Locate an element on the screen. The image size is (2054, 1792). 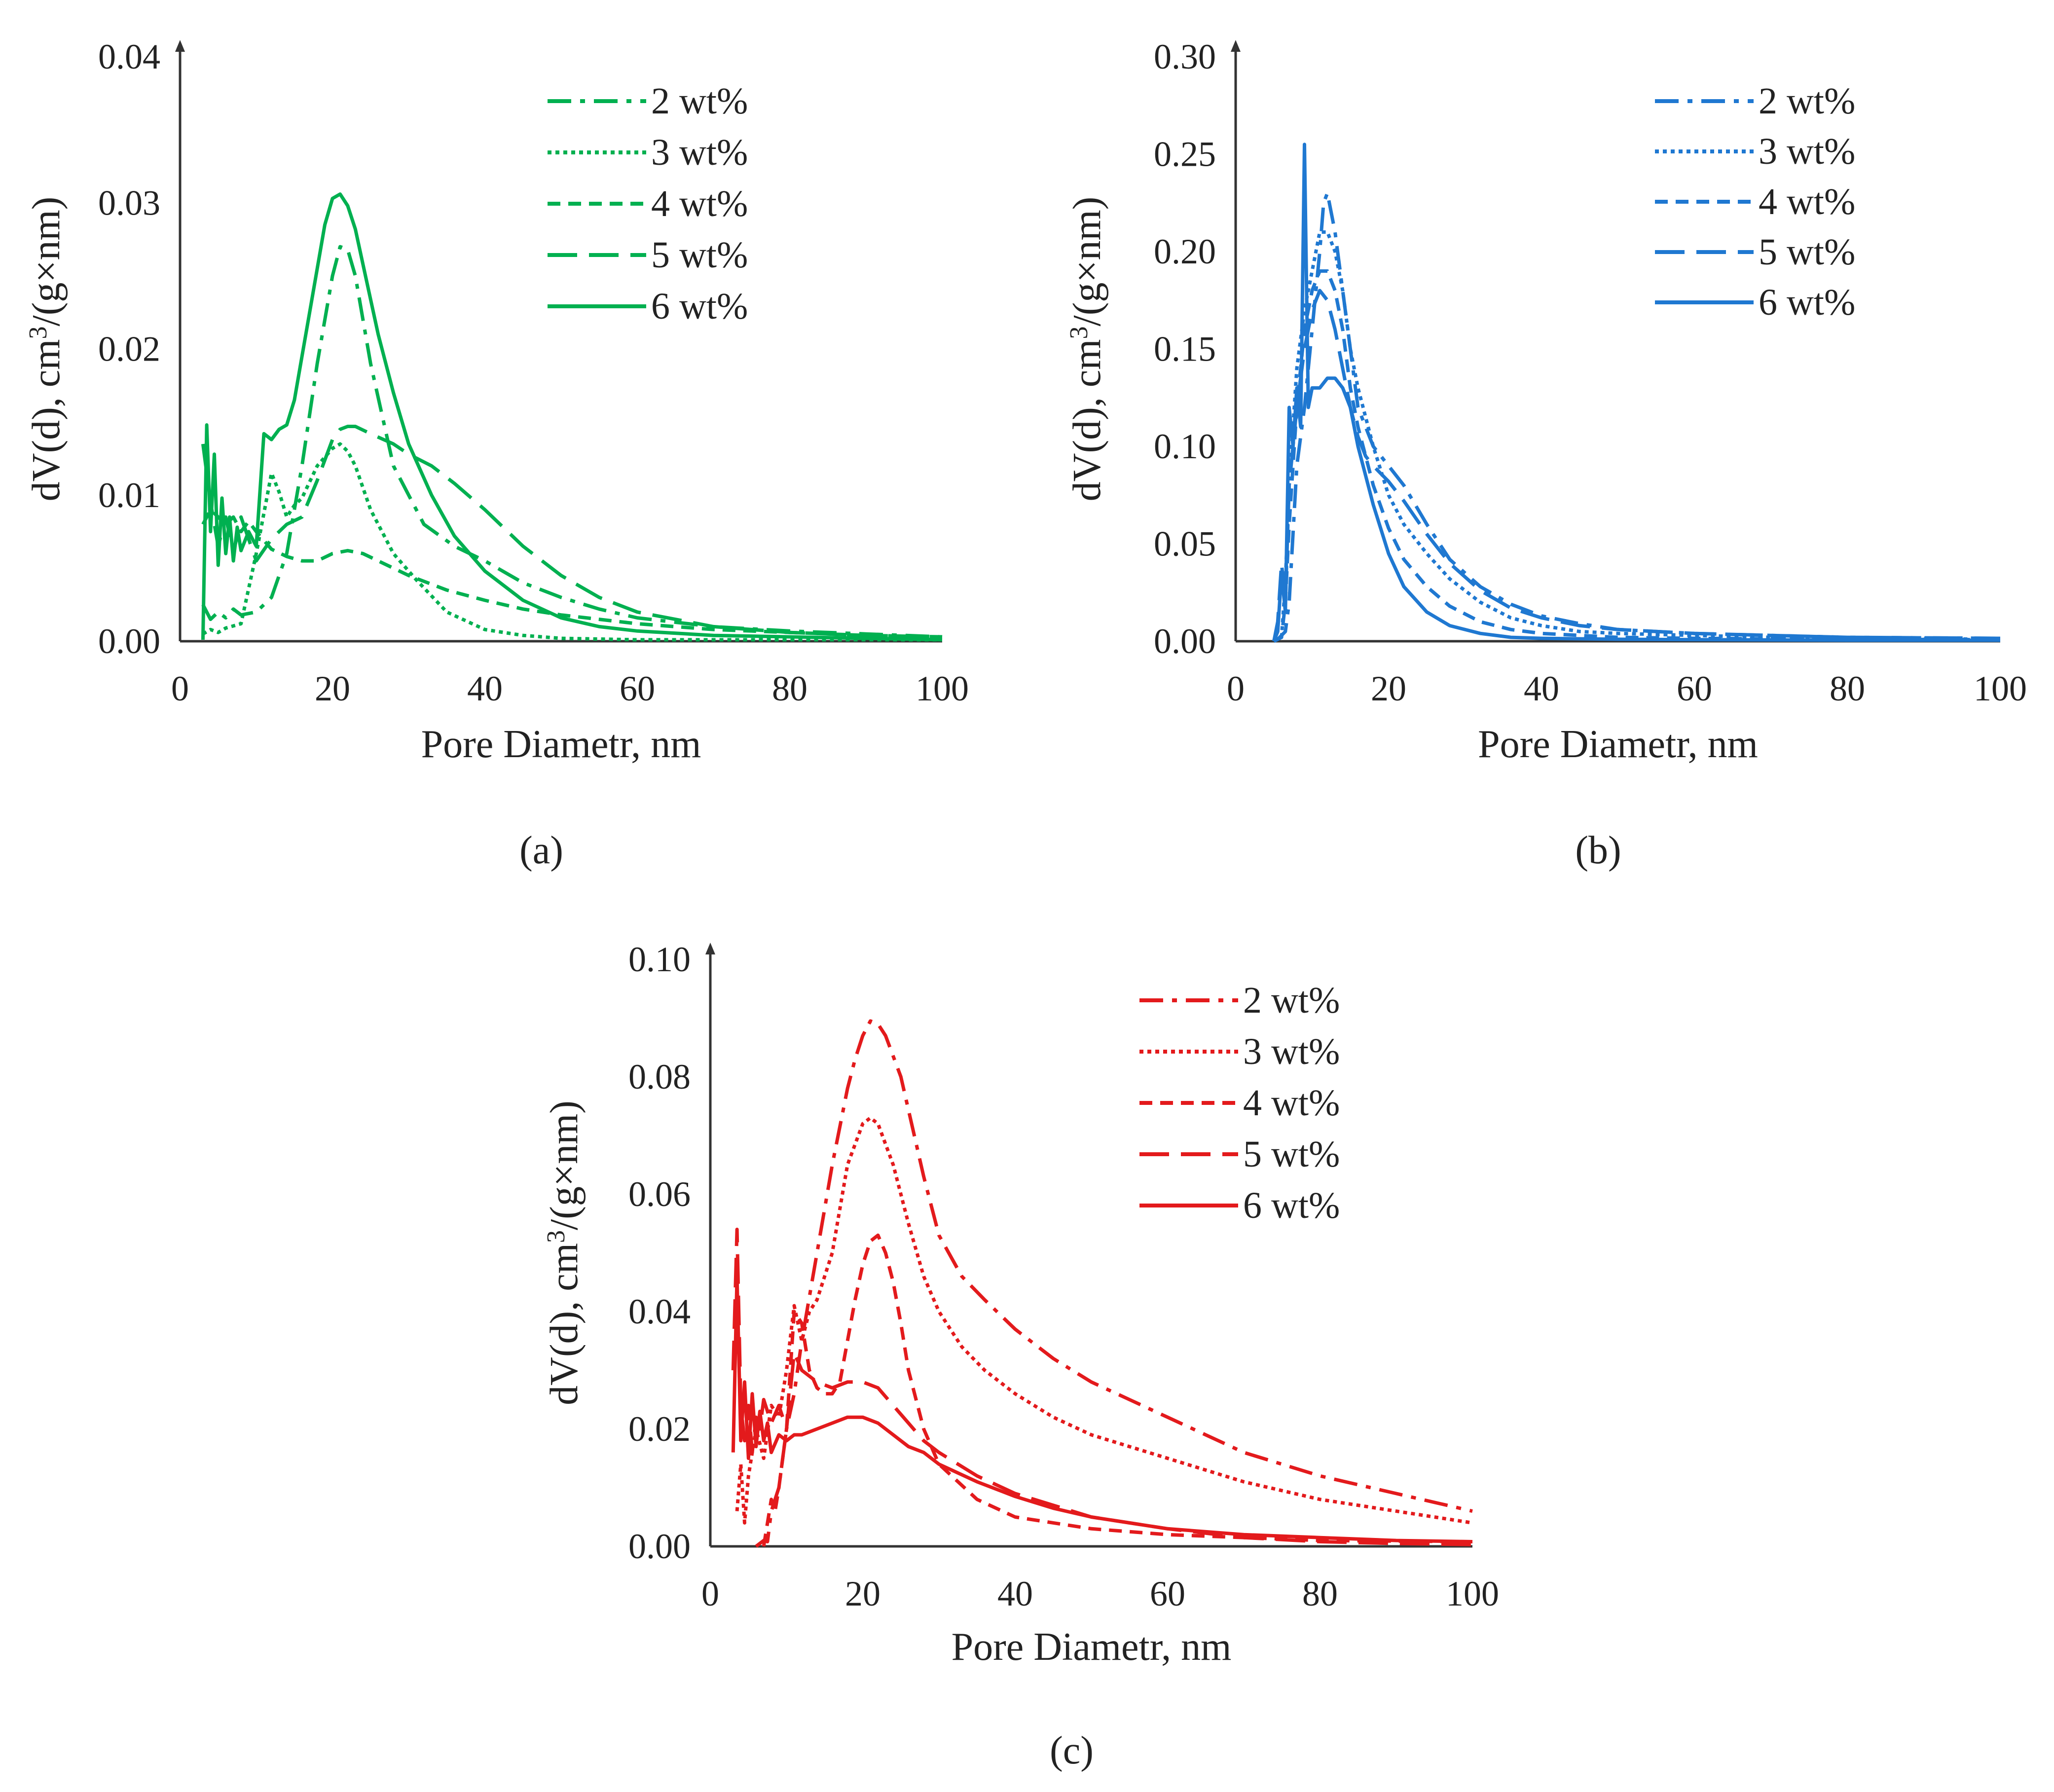
y-tick-label: 0.06 is located at coordinates (659, 1194).